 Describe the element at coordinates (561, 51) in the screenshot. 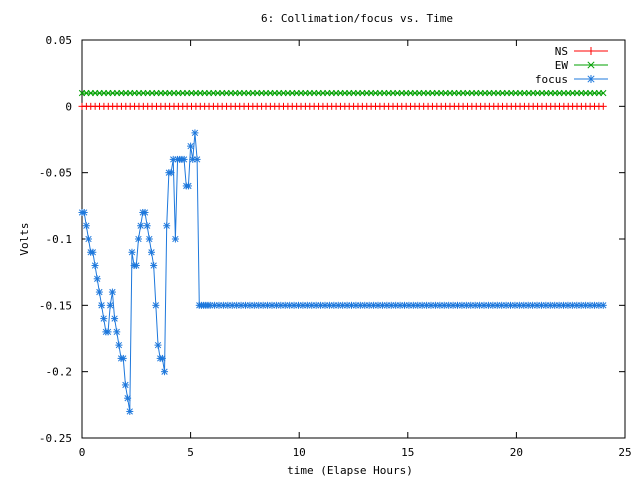

I see `legend-label: NS` at that location.